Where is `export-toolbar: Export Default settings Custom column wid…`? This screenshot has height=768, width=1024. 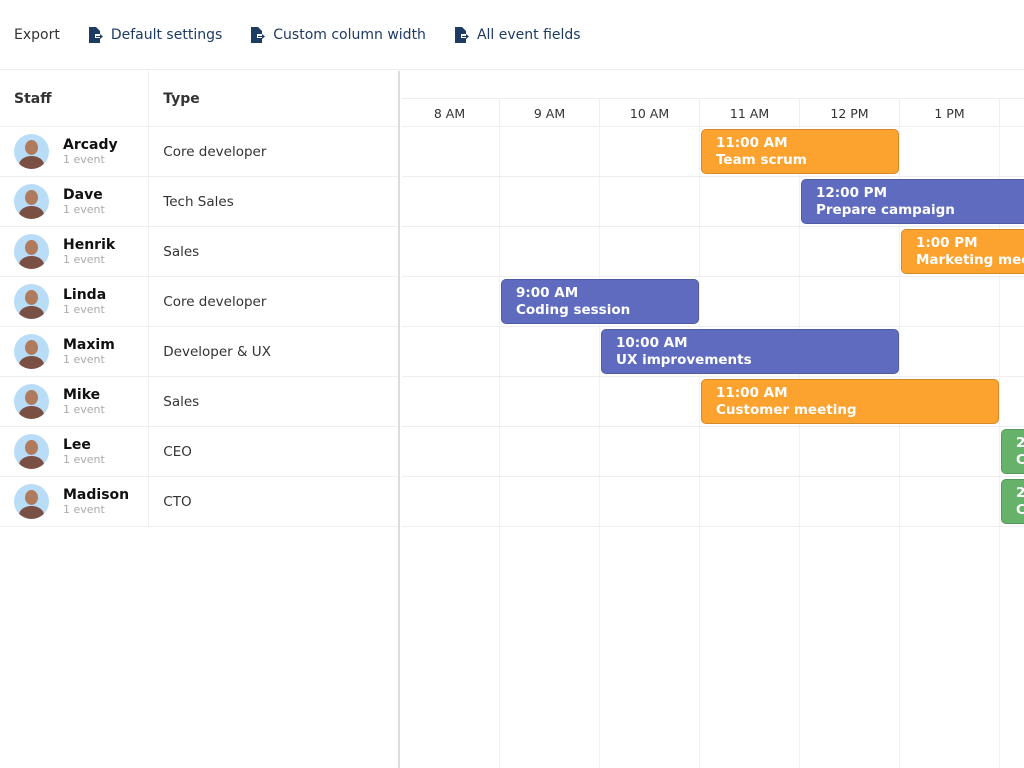 export-toolbar: Export Default settings Custom column wid… is located at coordinates (512, 35).